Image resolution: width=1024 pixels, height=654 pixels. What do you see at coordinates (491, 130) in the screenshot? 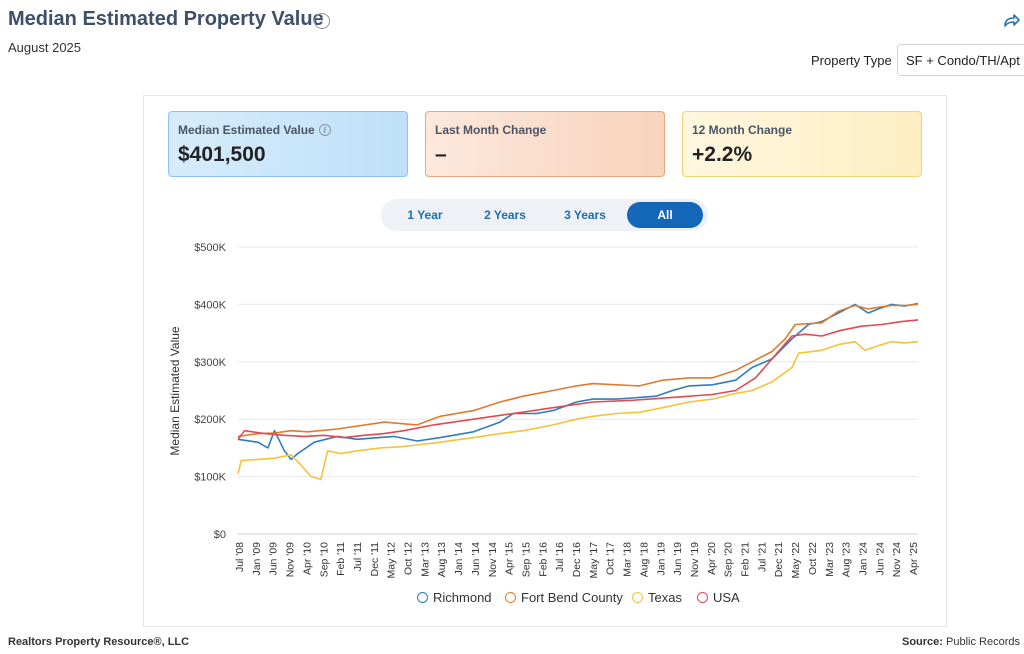
I see `last-month-change-label: Last Month Change` at bounding box center [491, 130].